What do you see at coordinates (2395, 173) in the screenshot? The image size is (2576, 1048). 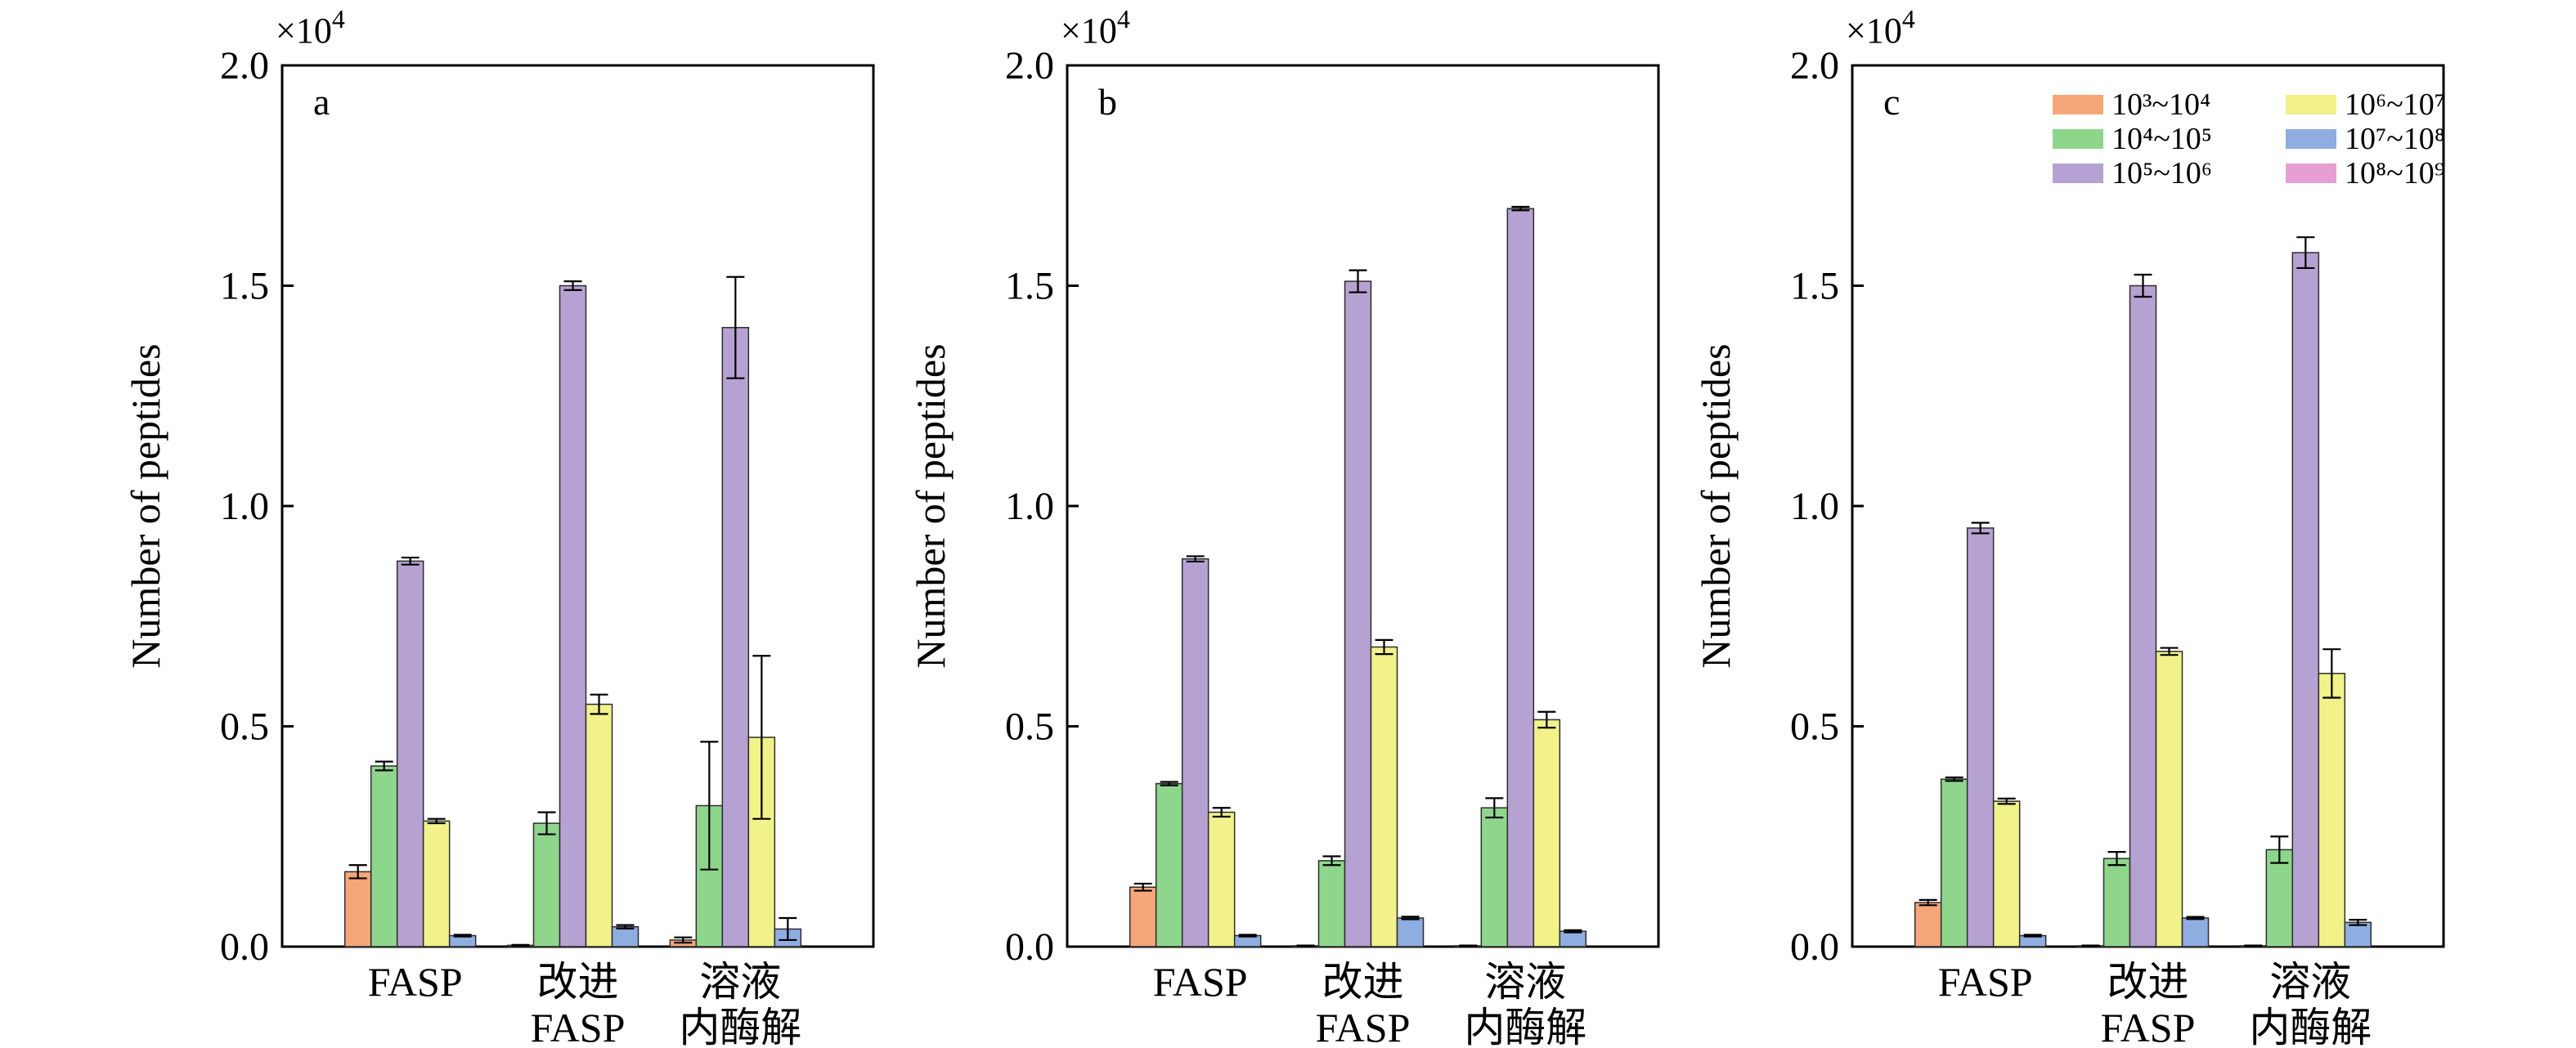 I see `legend-label: 10⁸~10⁹` at bounding box center [2395, 173].